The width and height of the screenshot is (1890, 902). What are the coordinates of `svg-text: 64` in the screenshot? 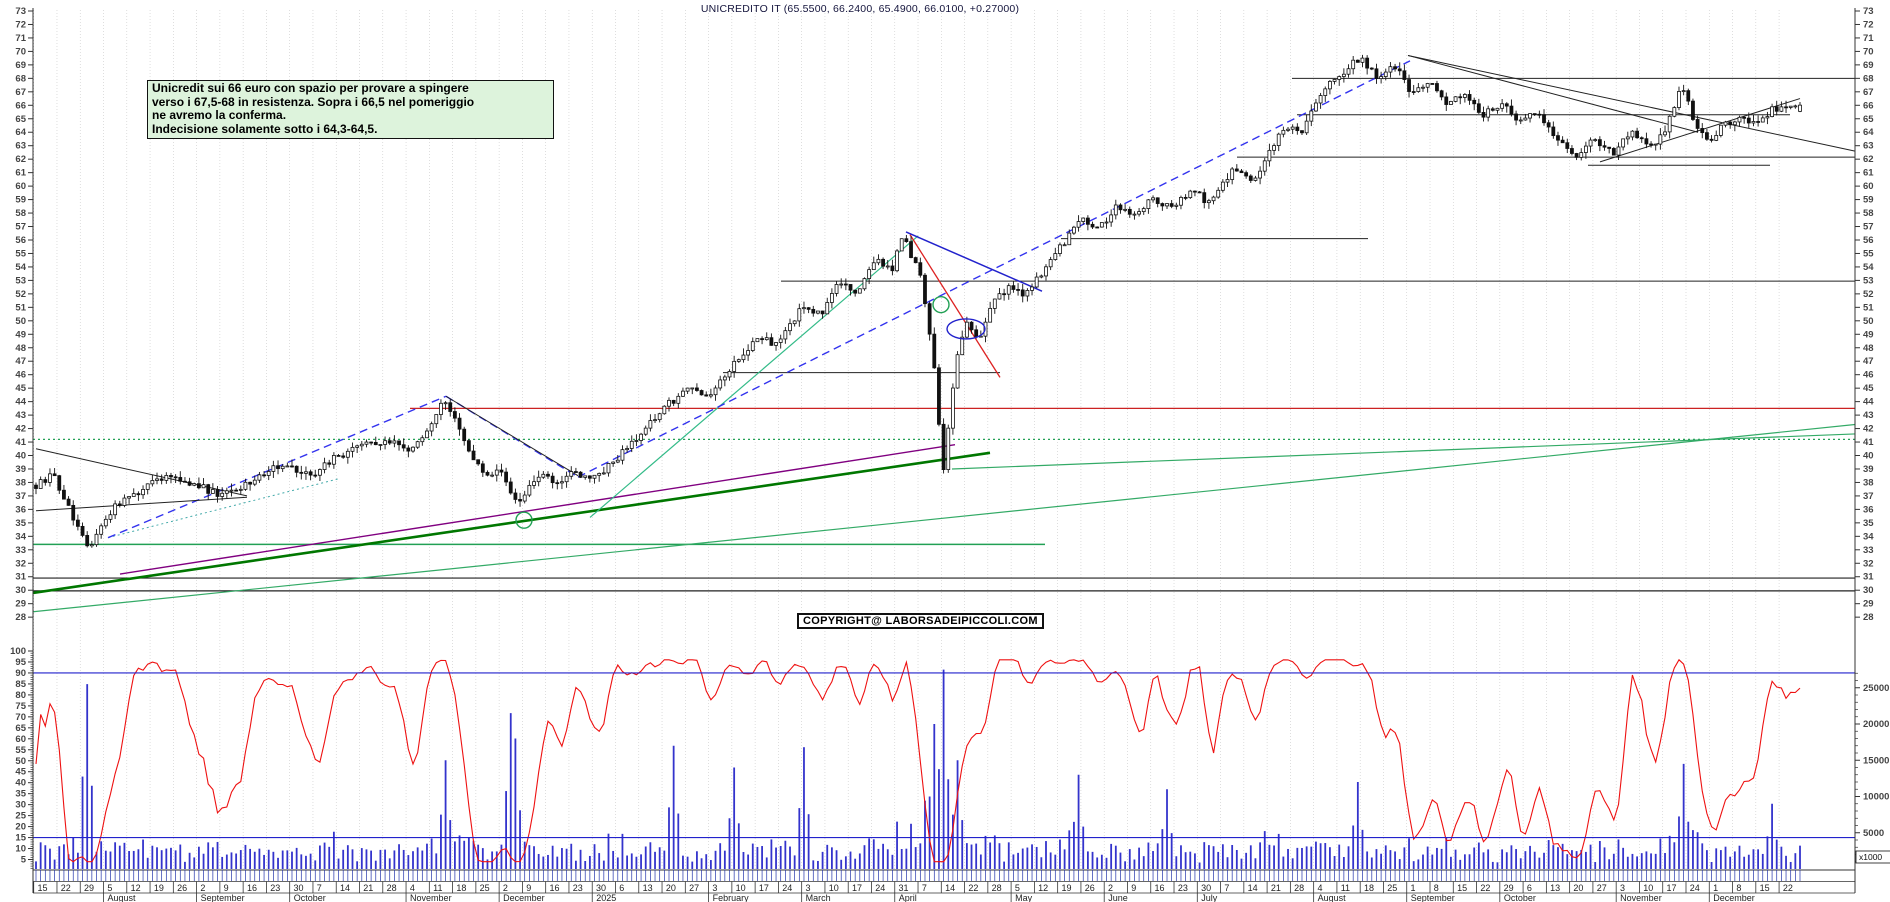 It's located at (20, 132).